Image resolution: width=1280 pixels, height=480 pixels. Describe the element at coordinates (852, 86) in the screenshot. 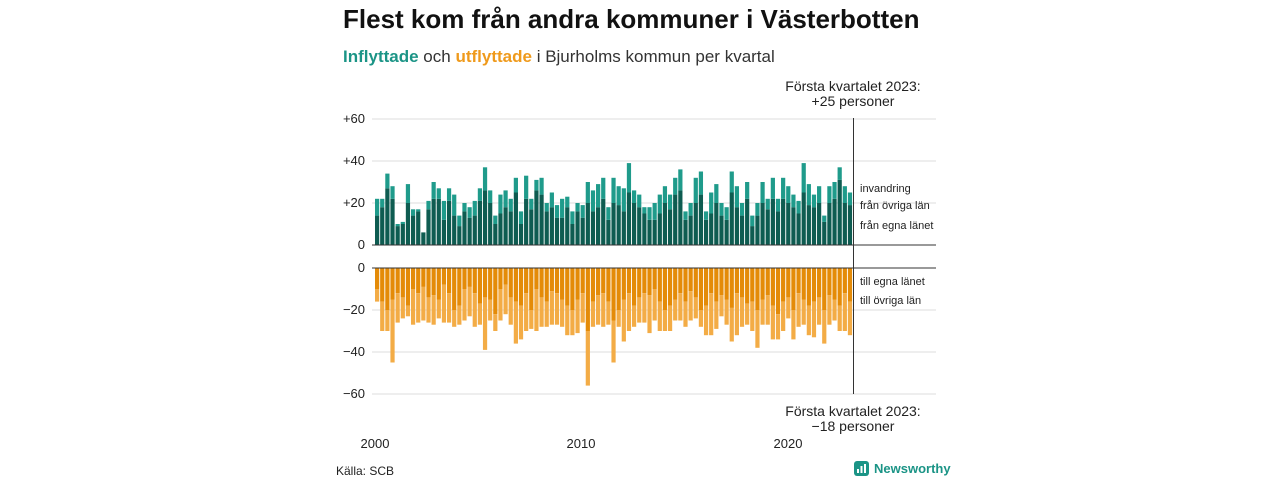

I see `annotation-top-line: Första kvartalet 2023:` at that location.